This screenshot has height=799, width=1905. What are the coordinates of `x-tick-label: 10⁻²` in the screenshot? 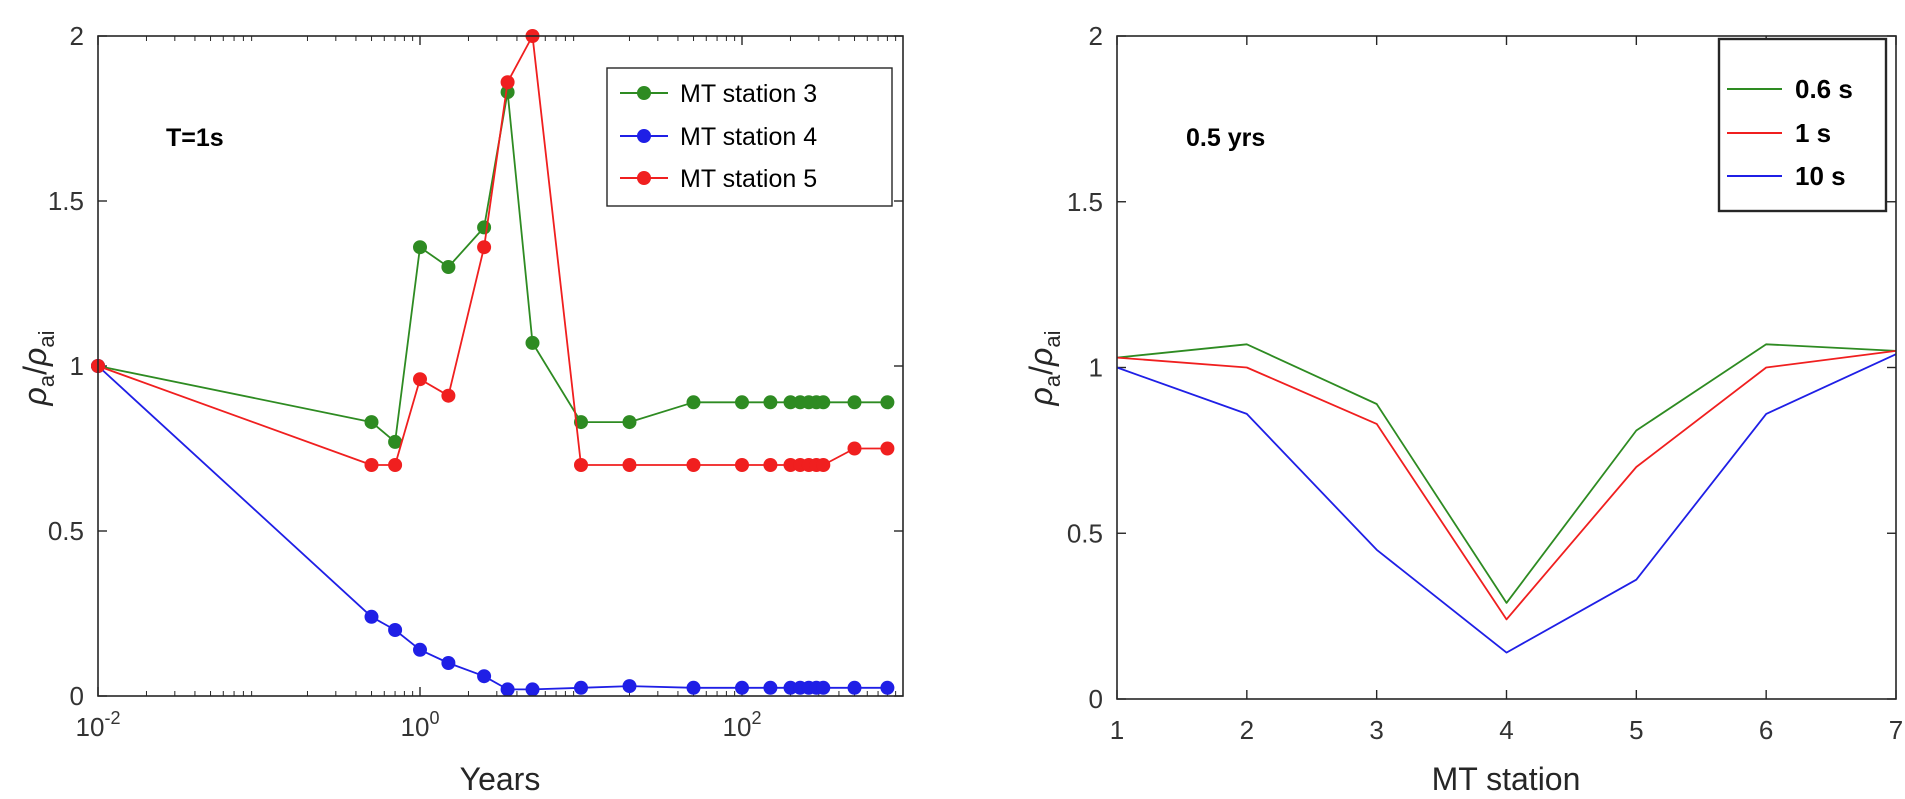 It's located at (98, 725).